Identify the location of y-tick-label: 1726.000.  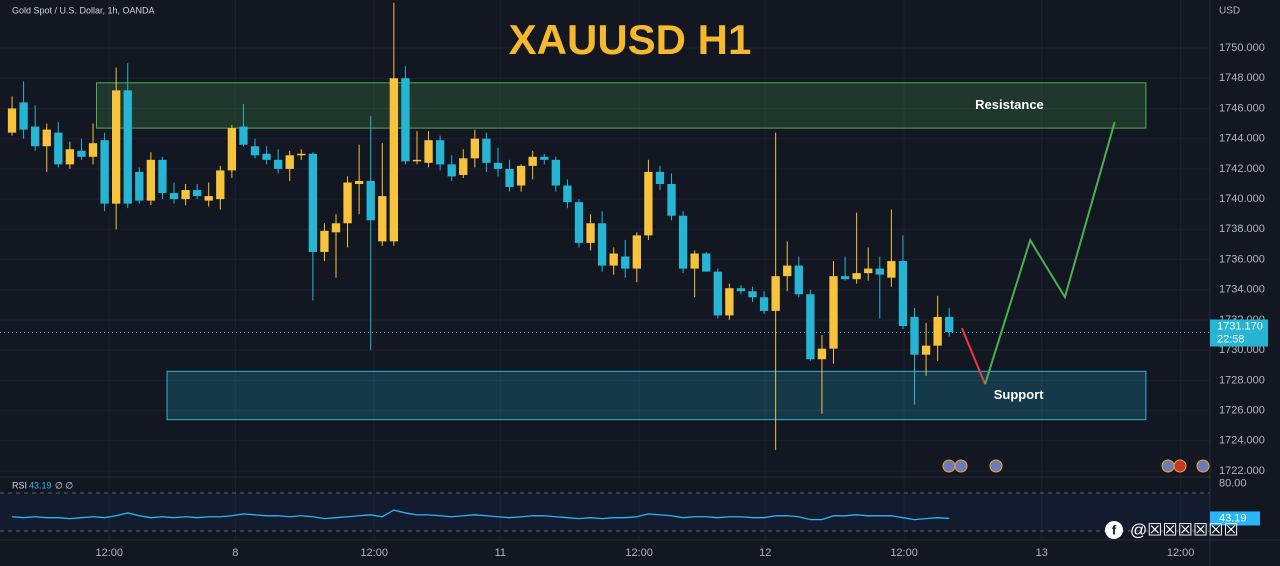
(1242, 410).